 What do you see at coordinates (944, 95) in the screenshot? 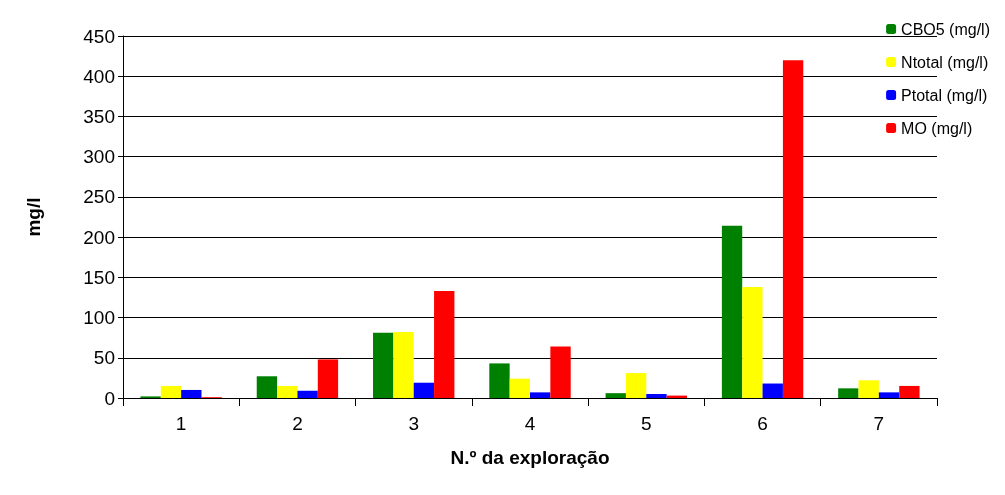
I see `legend-label: Ptotal (mg/l)` at bounding box center [944, 95].